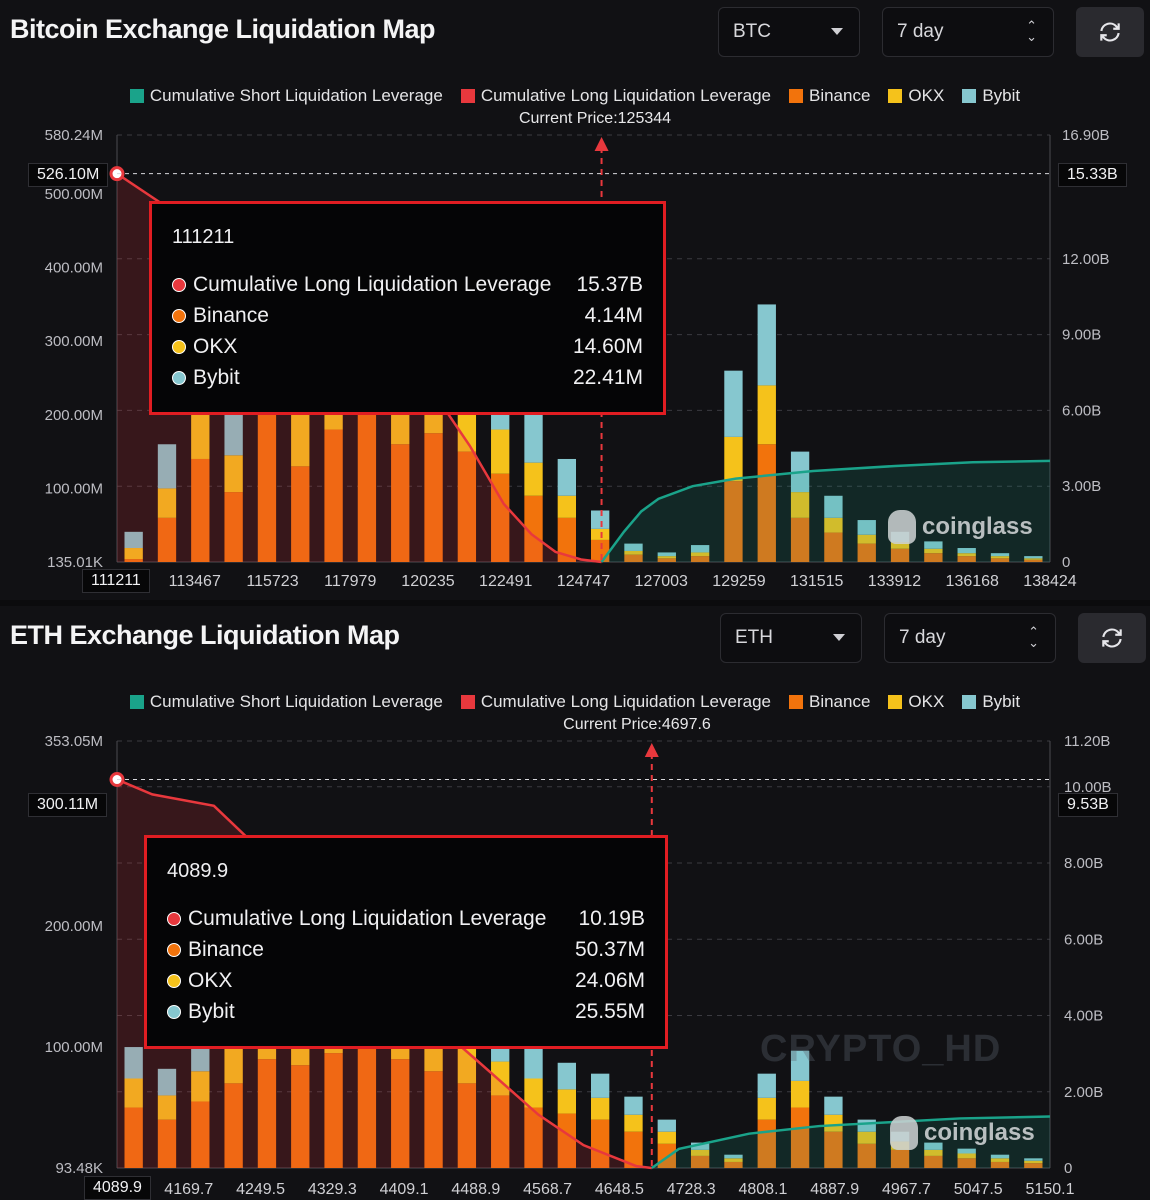  I want to click on left-axis-tick: 93.48K, so click(79, 1168).